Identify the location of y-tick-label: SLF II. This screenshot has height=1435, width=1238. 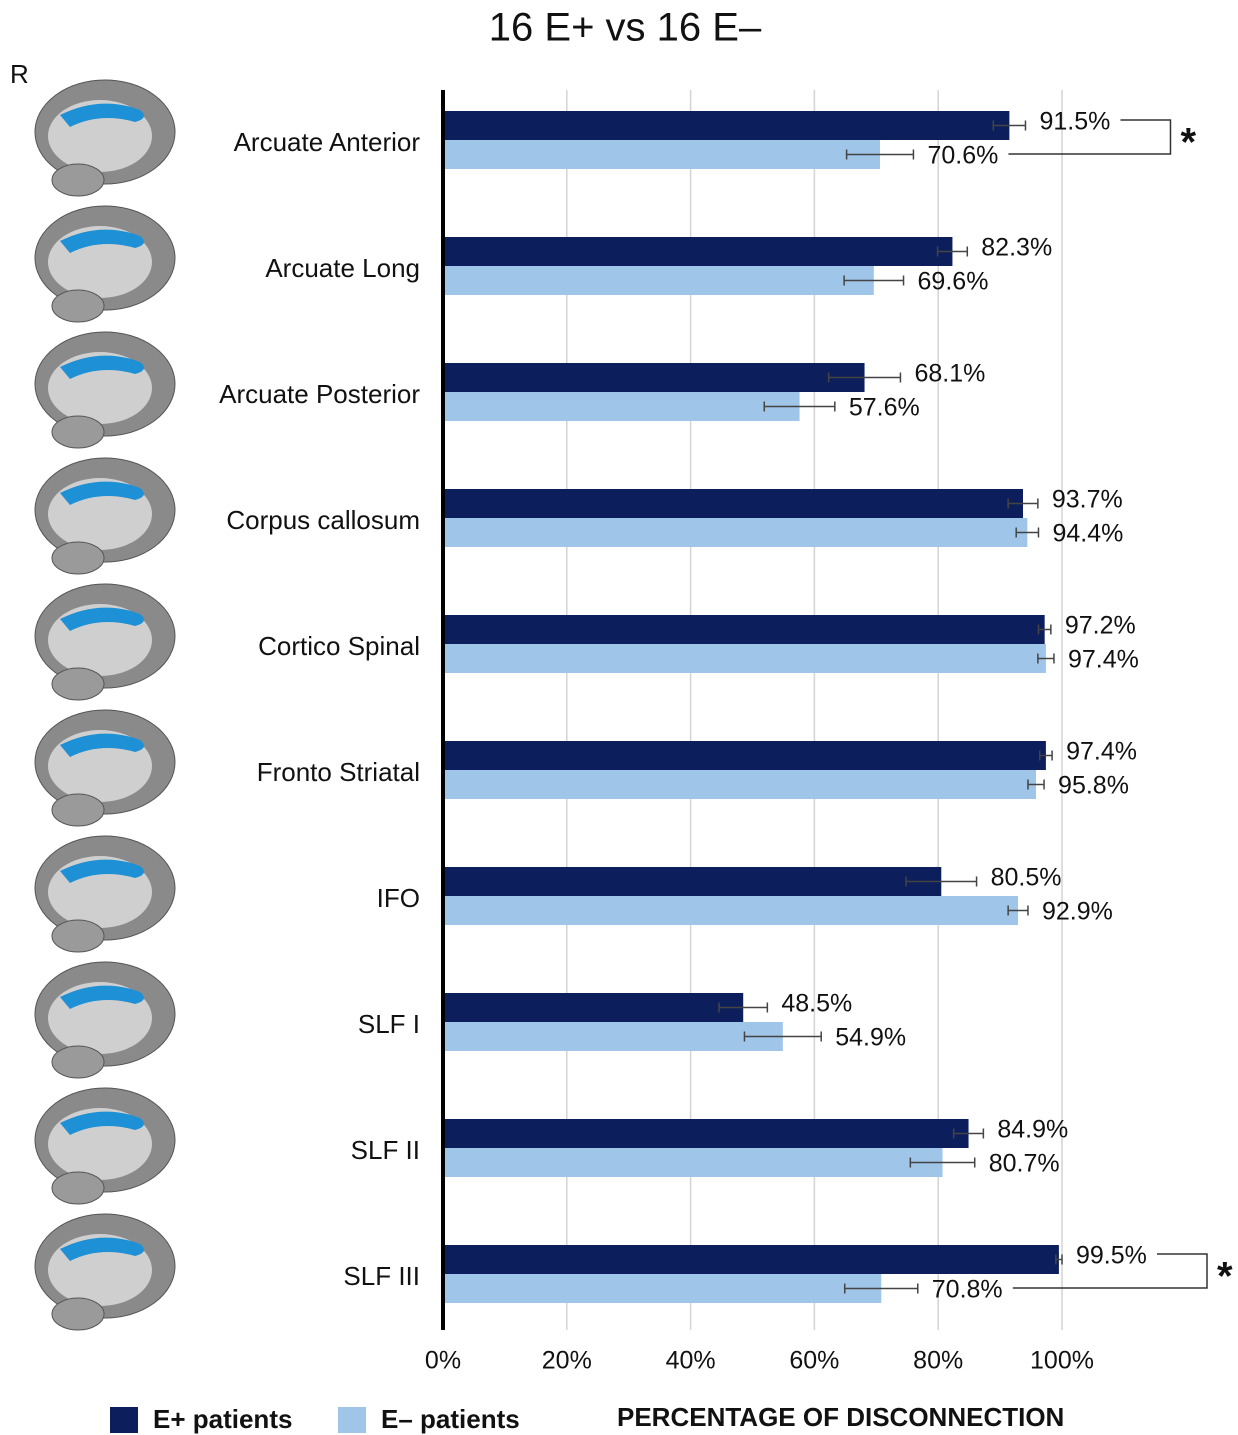
(385, 1150).